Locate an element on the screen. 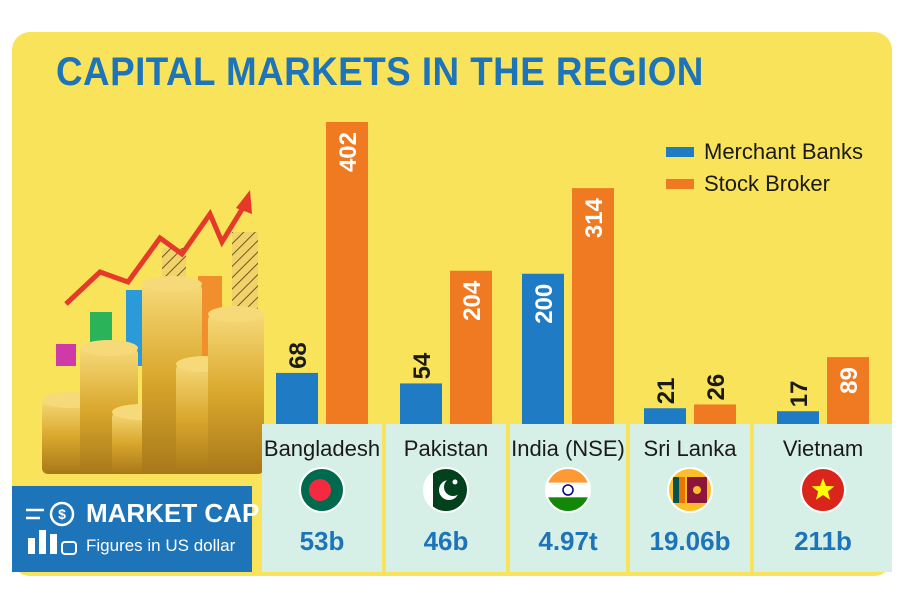 This screenshot has width=900, height=600. bar-merchant-banks-pakistan is located at coordinates (421, 403).